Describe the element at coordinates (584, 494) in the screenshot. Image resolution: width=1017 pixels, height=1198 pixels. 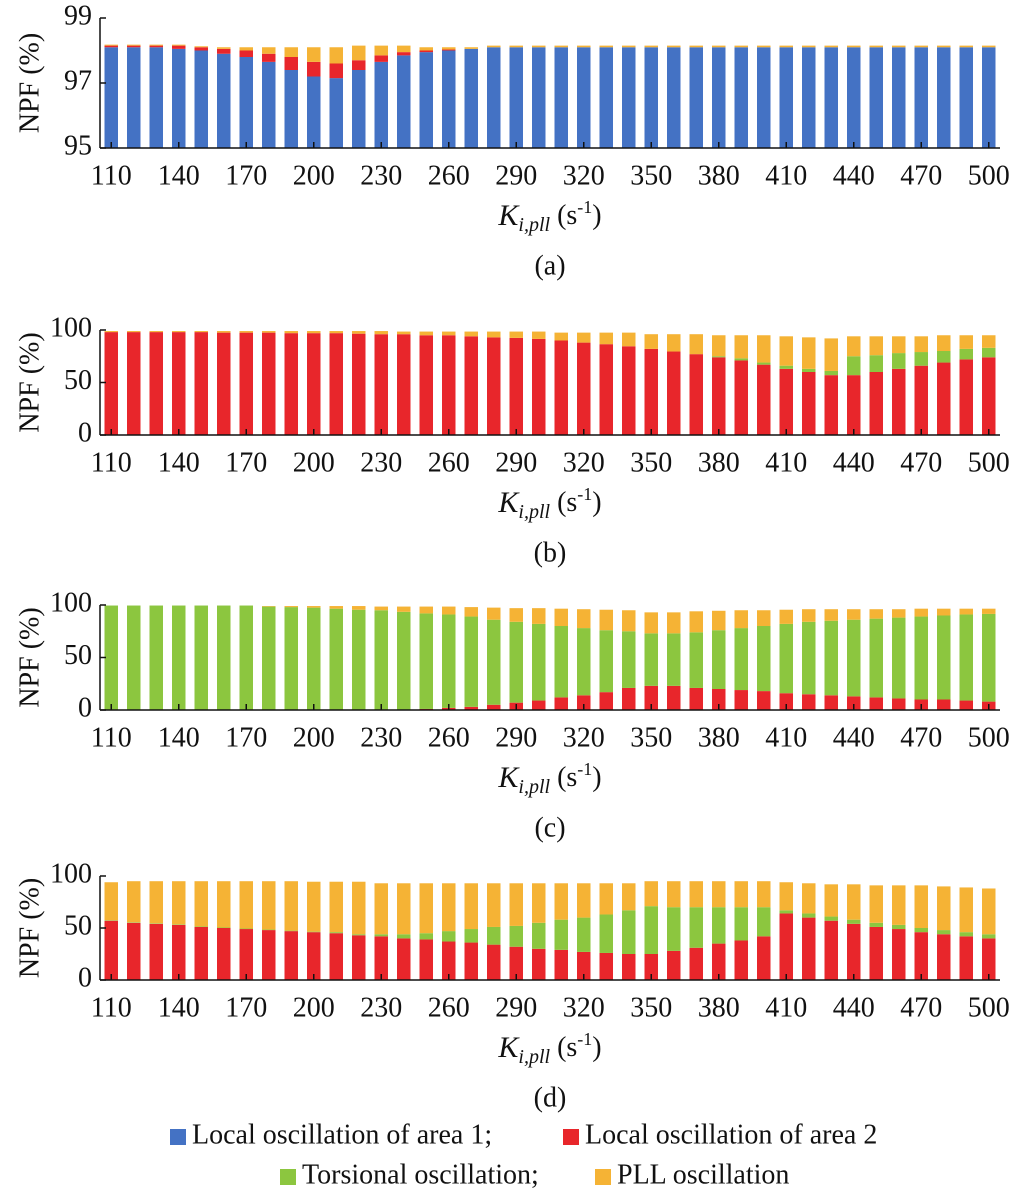
I see `x-axis-label-part: -1` at that location.